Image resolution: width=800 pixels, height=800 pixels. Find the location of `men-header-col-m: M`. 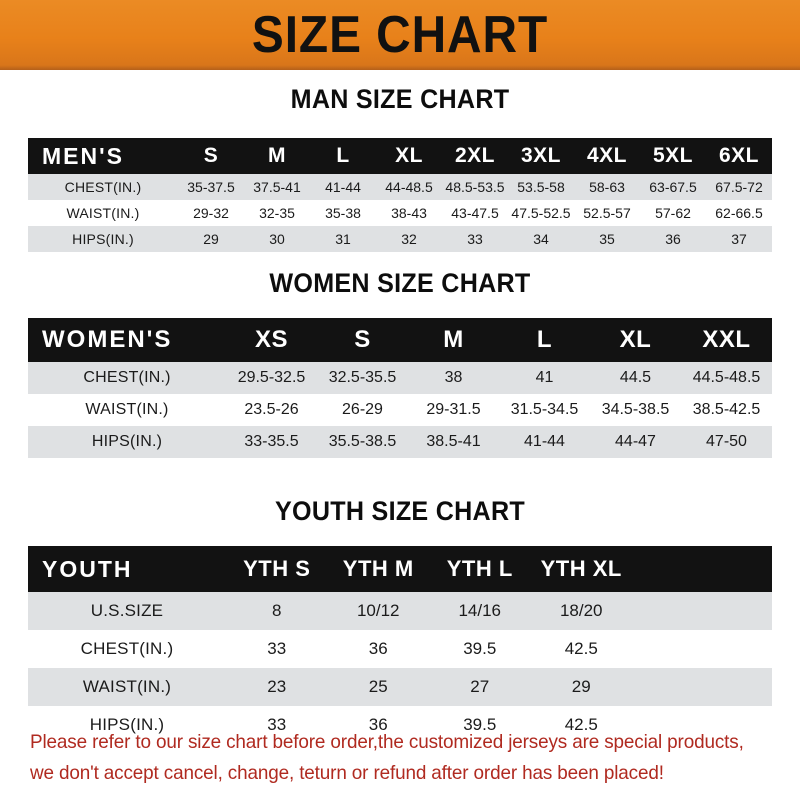

men-header-col-m: M is located at coordinates (277, 156).